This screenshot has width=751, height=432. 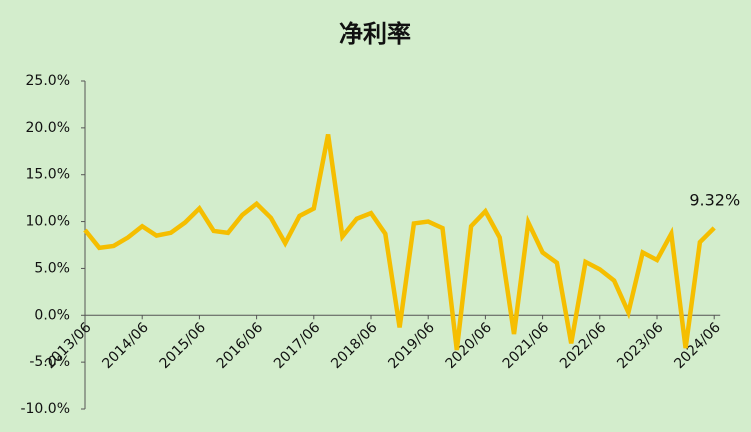 What do you see at coordinates (48, 81) in the screenshot?
I see `y-tick-label: 25.0%` at bounding box center [48, 81].